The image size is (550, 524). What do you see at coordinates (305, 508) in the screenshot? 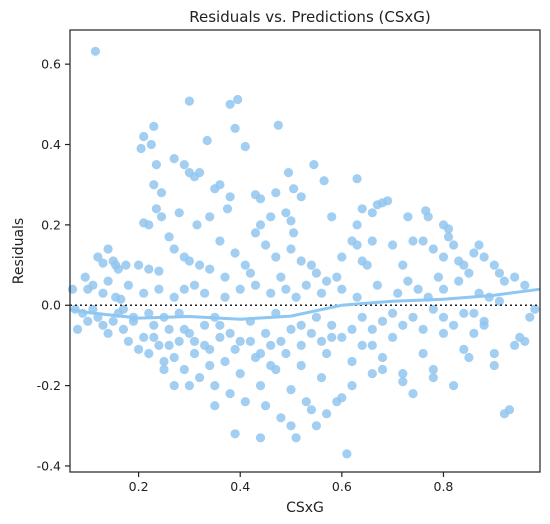
I see `x-axis-label: CSxG` at bounding box center [305, 508].